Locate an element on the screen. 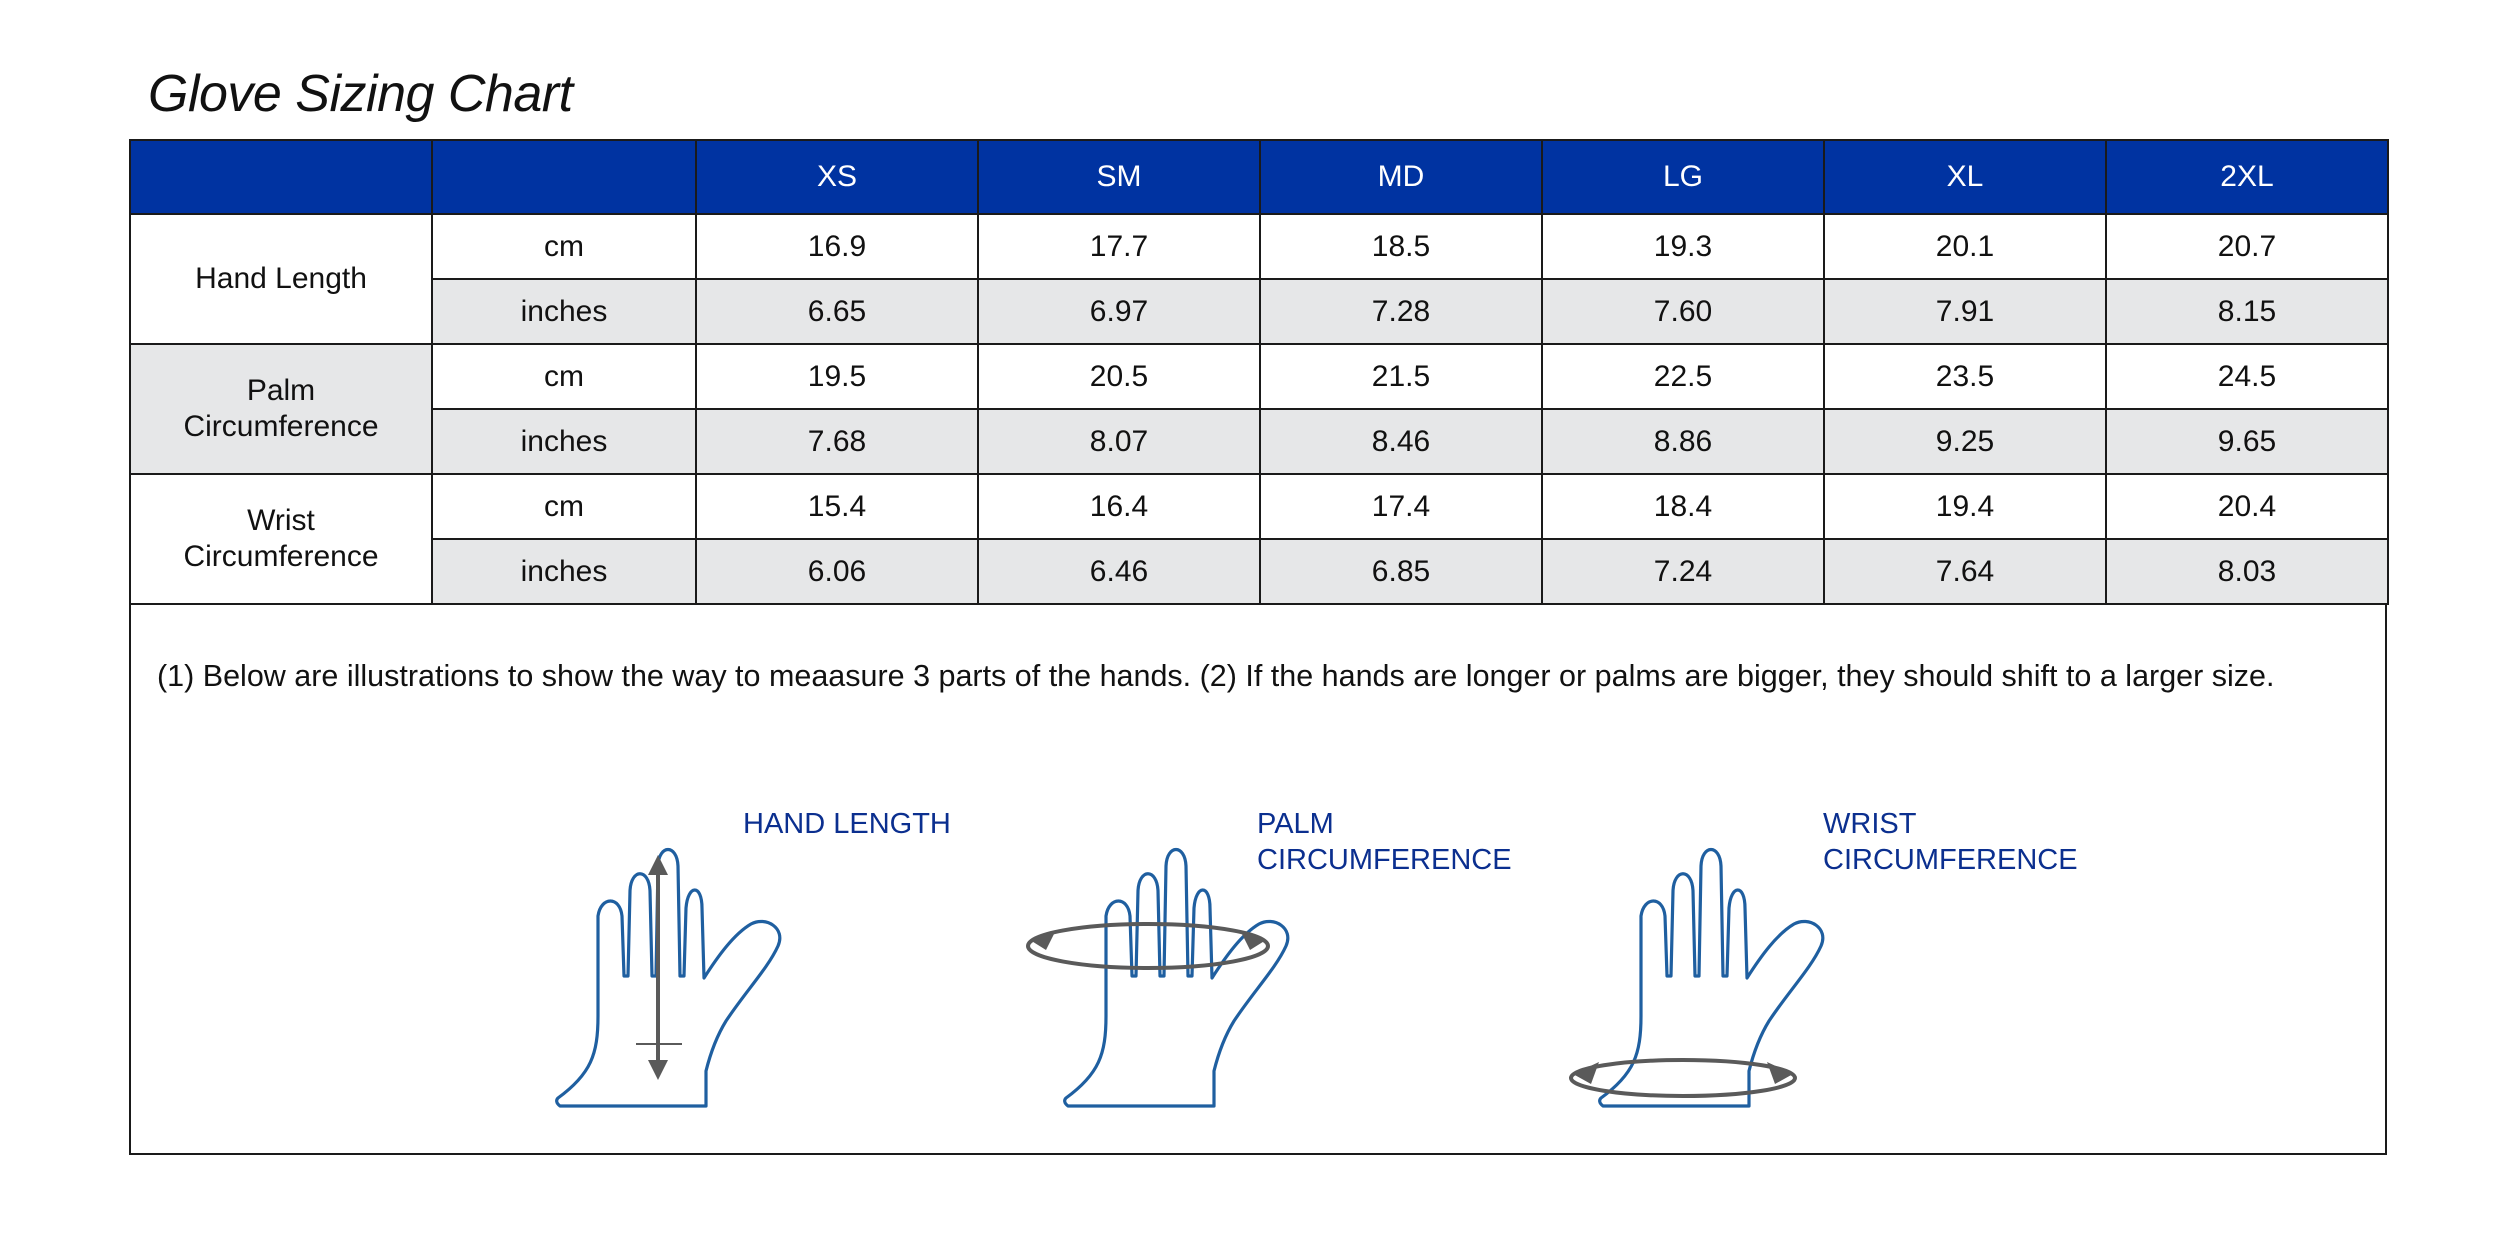 This screenshot has height=1235, width=2500. value-cell: 16.9 is located at coordinates (837, 246).